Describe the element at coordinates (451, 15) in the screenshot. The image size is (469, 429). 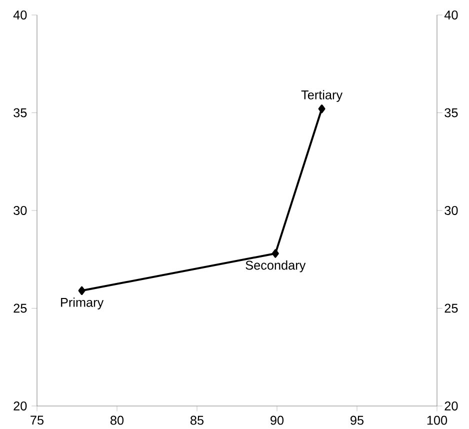
I see `y-tick-label: 40` at that location.